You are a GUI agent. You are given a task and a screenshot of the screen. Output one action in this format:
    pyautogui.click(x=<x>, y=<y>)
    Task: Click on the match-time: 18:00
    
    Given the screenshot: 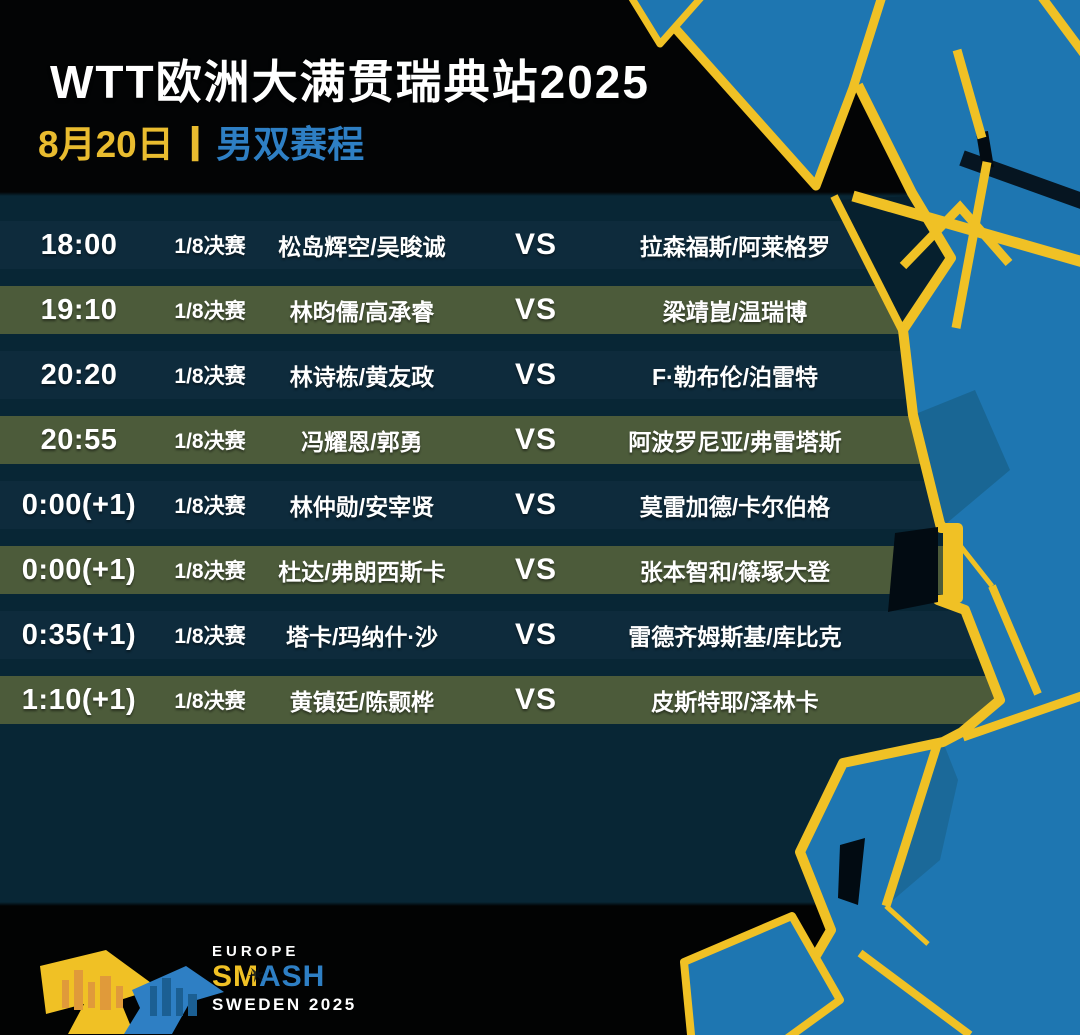 What is the action you would take?
    pyautogui.click(x=79, y=244)
    